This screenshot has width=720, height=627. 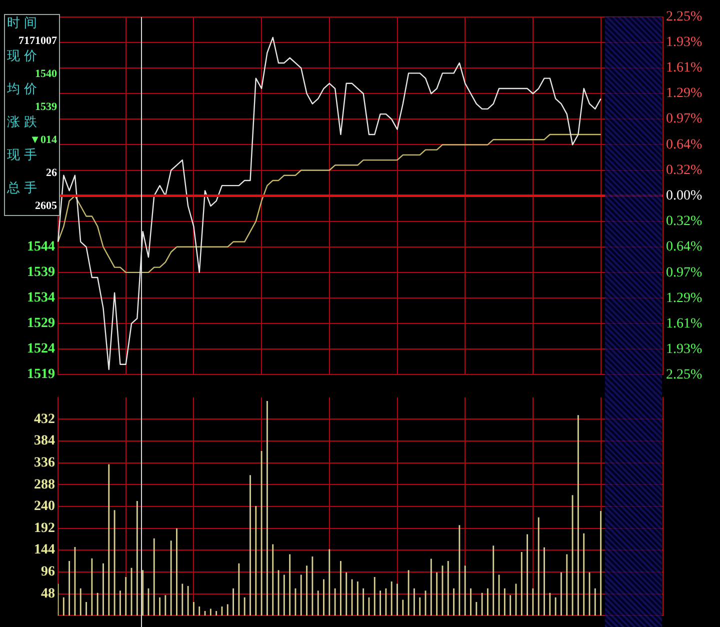 What do you see at coordinates (45, 206) in the screenshot?
I see `text: 2605` at bounding box center [45, 206].